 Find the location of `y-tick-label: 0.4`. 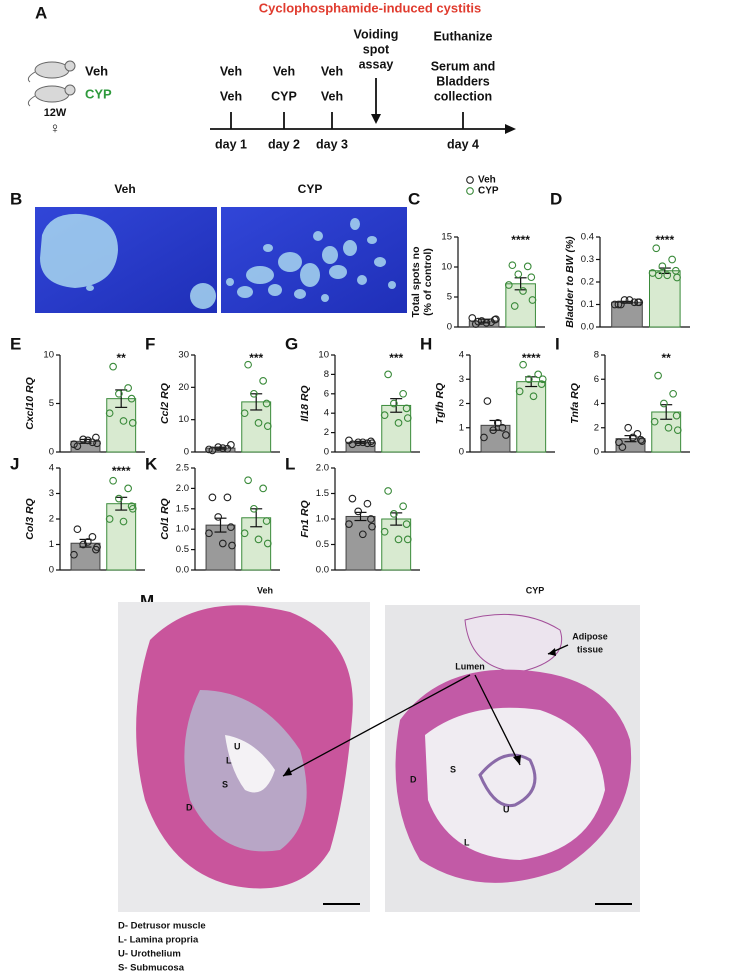

y-tick-label: 0.4 is located at coordinates (587, 237).